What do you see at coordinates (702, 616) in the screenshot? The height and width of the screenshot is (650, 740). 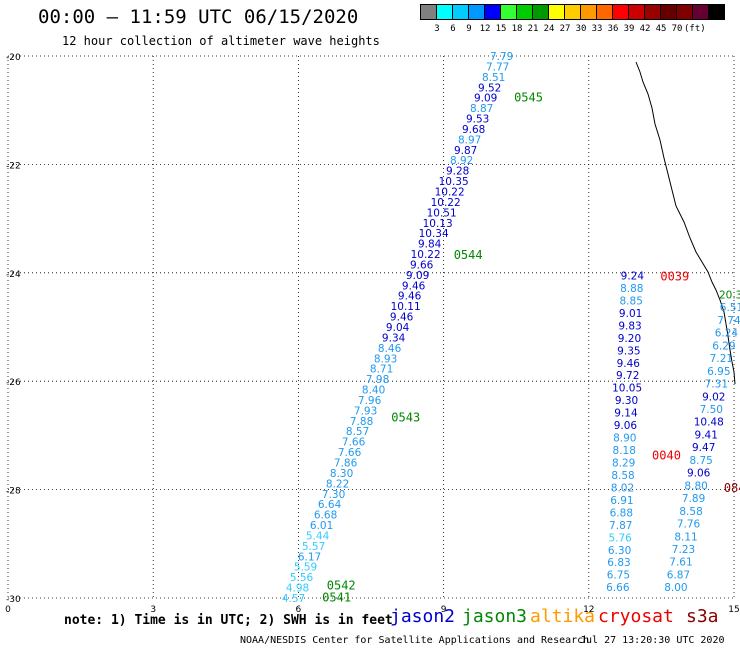 I see `legend-s3a: s3a` at bounding box center [702, 616].